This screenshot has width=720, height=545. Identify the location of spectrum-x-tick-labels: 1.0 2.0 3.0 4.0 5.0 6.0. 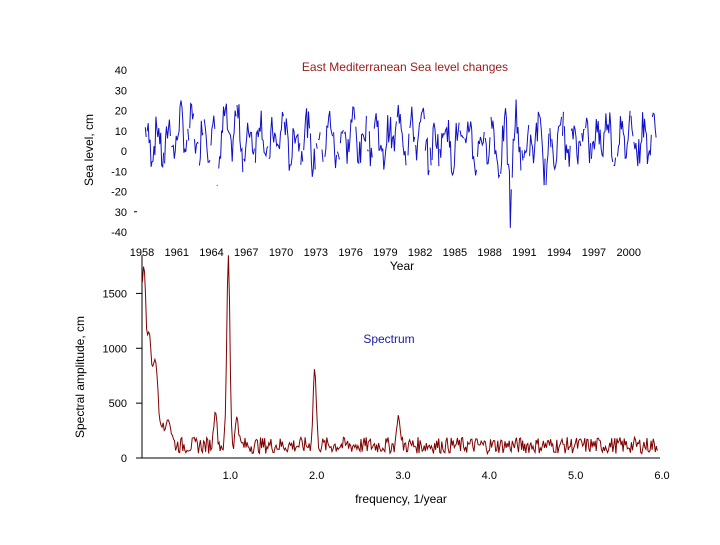
(446, 476).